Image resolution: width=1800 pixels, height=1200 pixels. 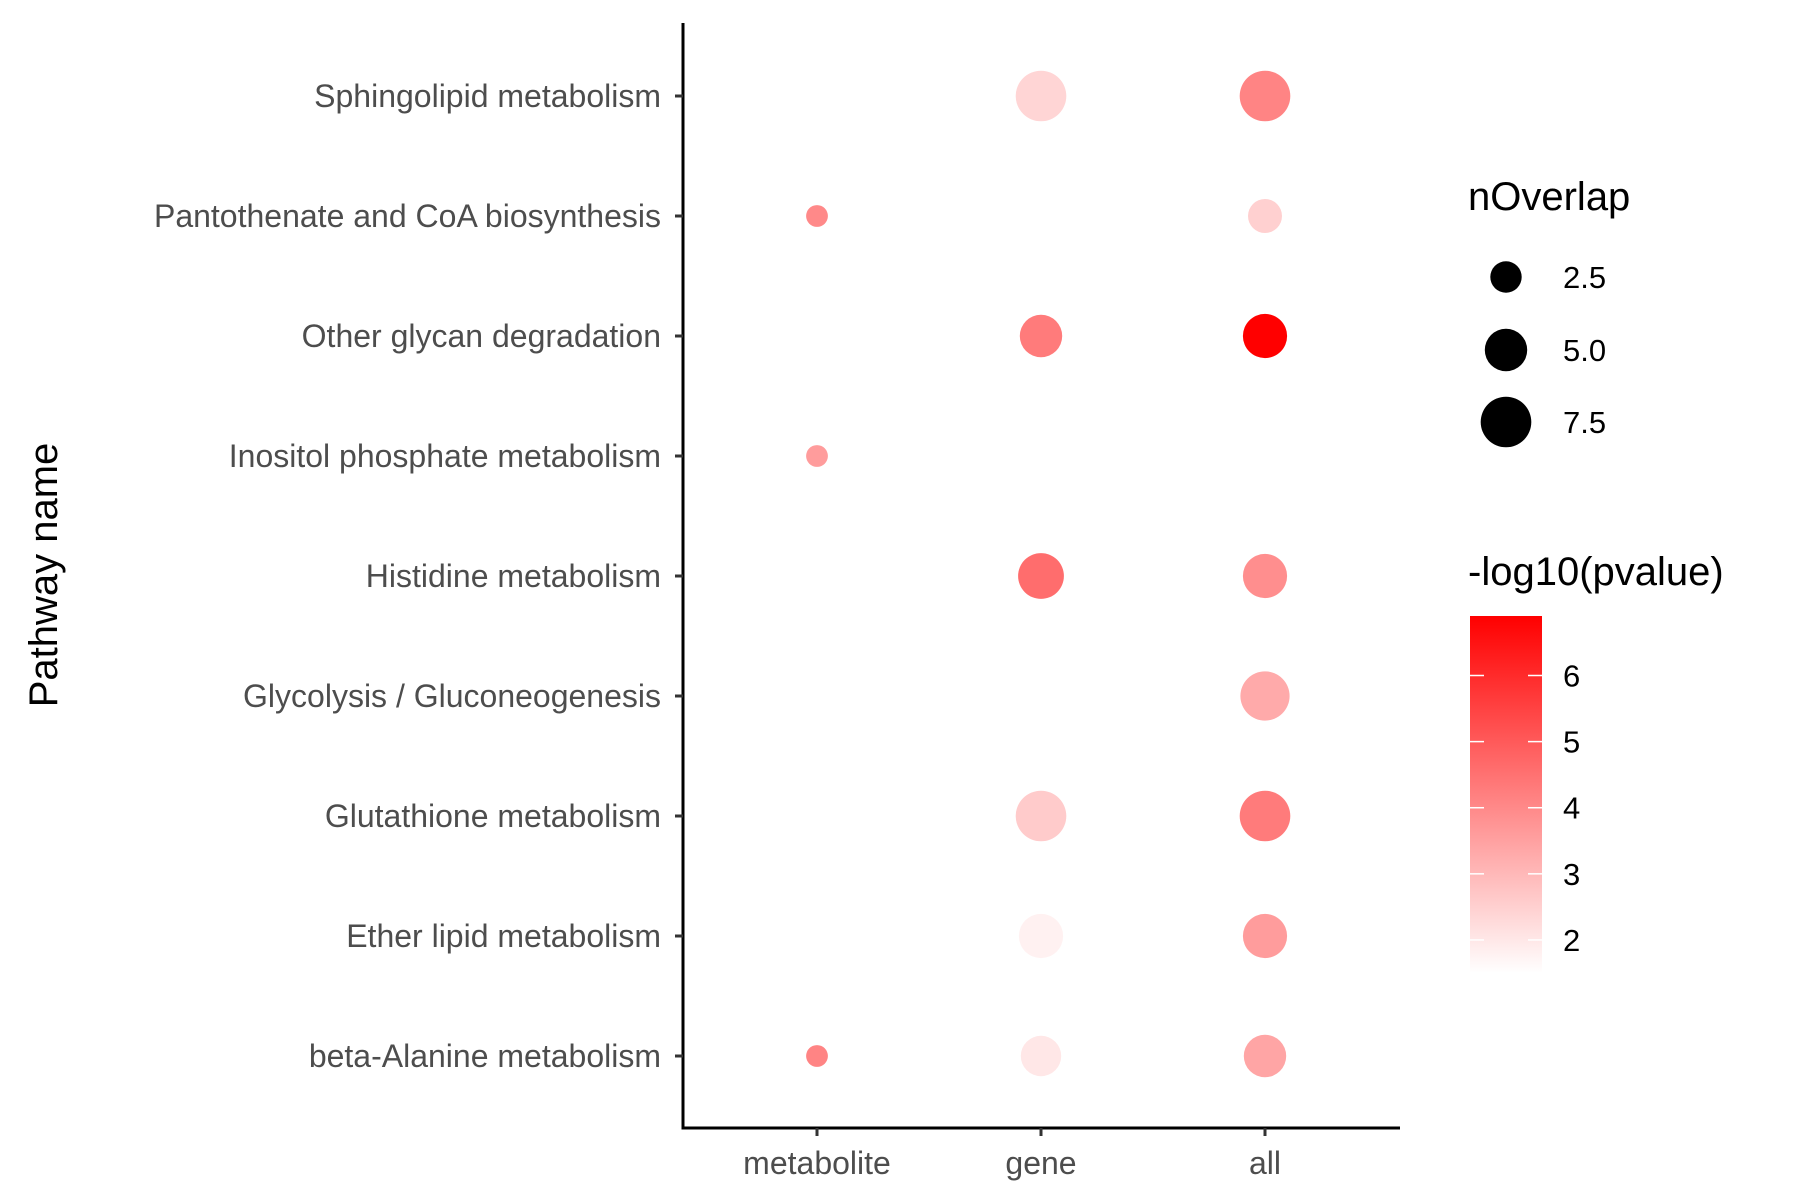 I want to click on color-legend-label: 3, so click(x=1571, y=874).